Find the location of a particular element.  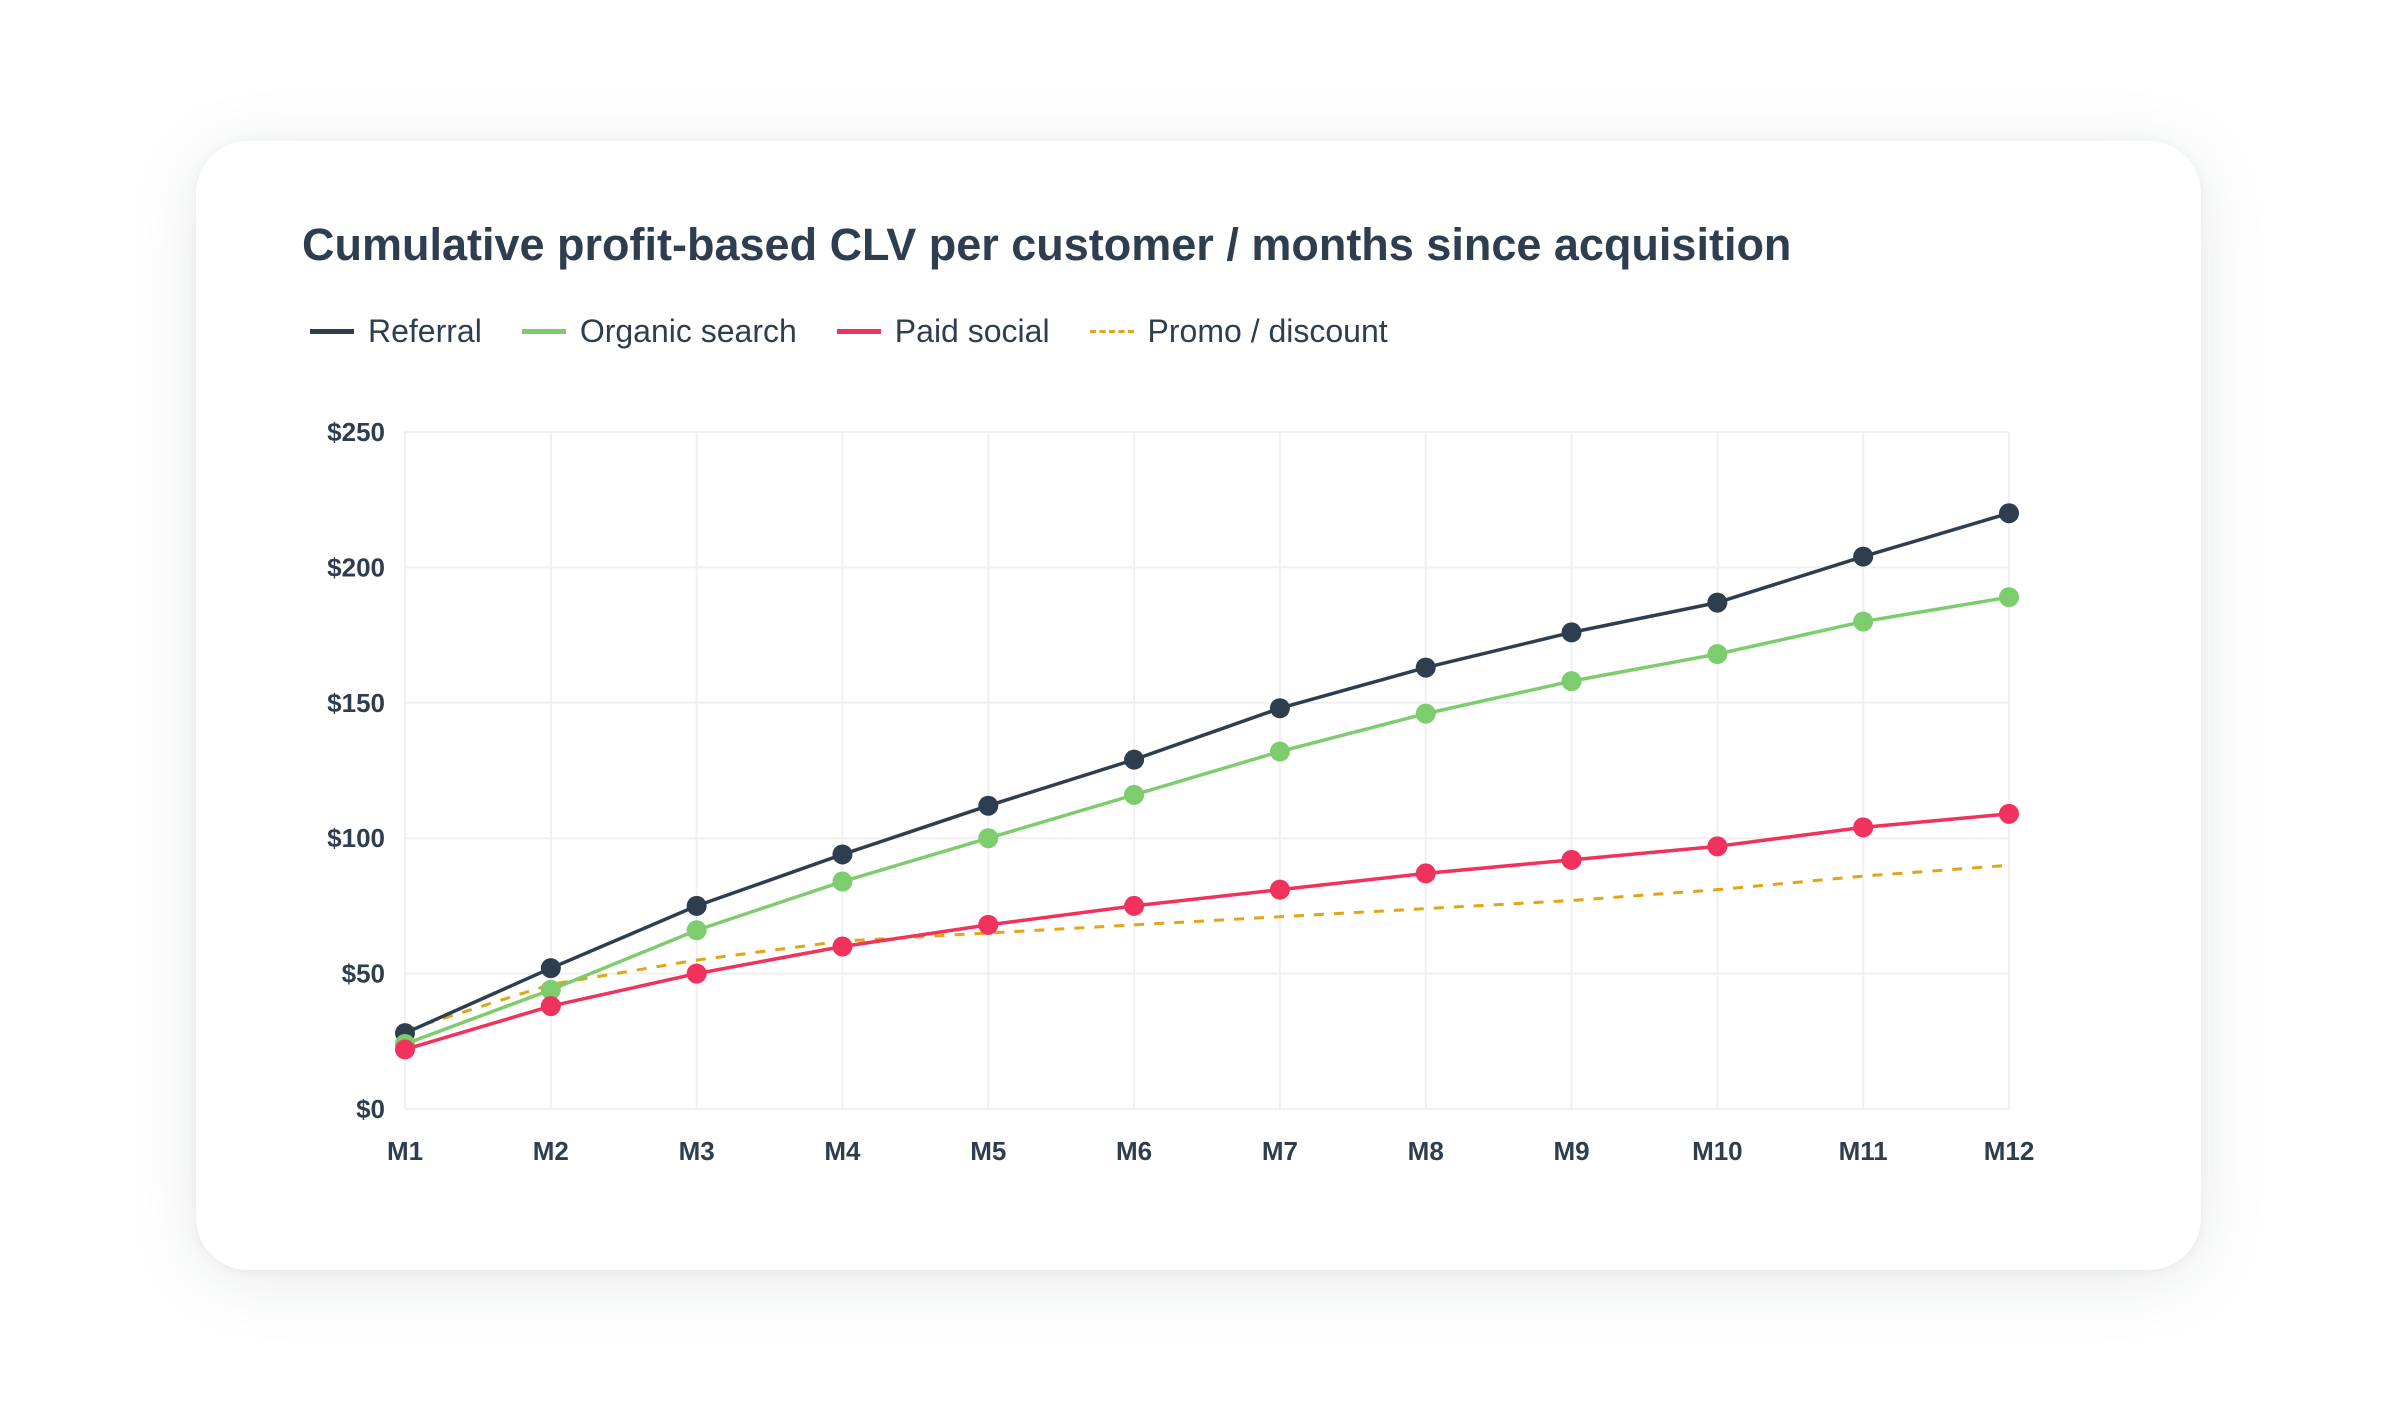

series-promo-discount is located at coordinates (1207, 947).